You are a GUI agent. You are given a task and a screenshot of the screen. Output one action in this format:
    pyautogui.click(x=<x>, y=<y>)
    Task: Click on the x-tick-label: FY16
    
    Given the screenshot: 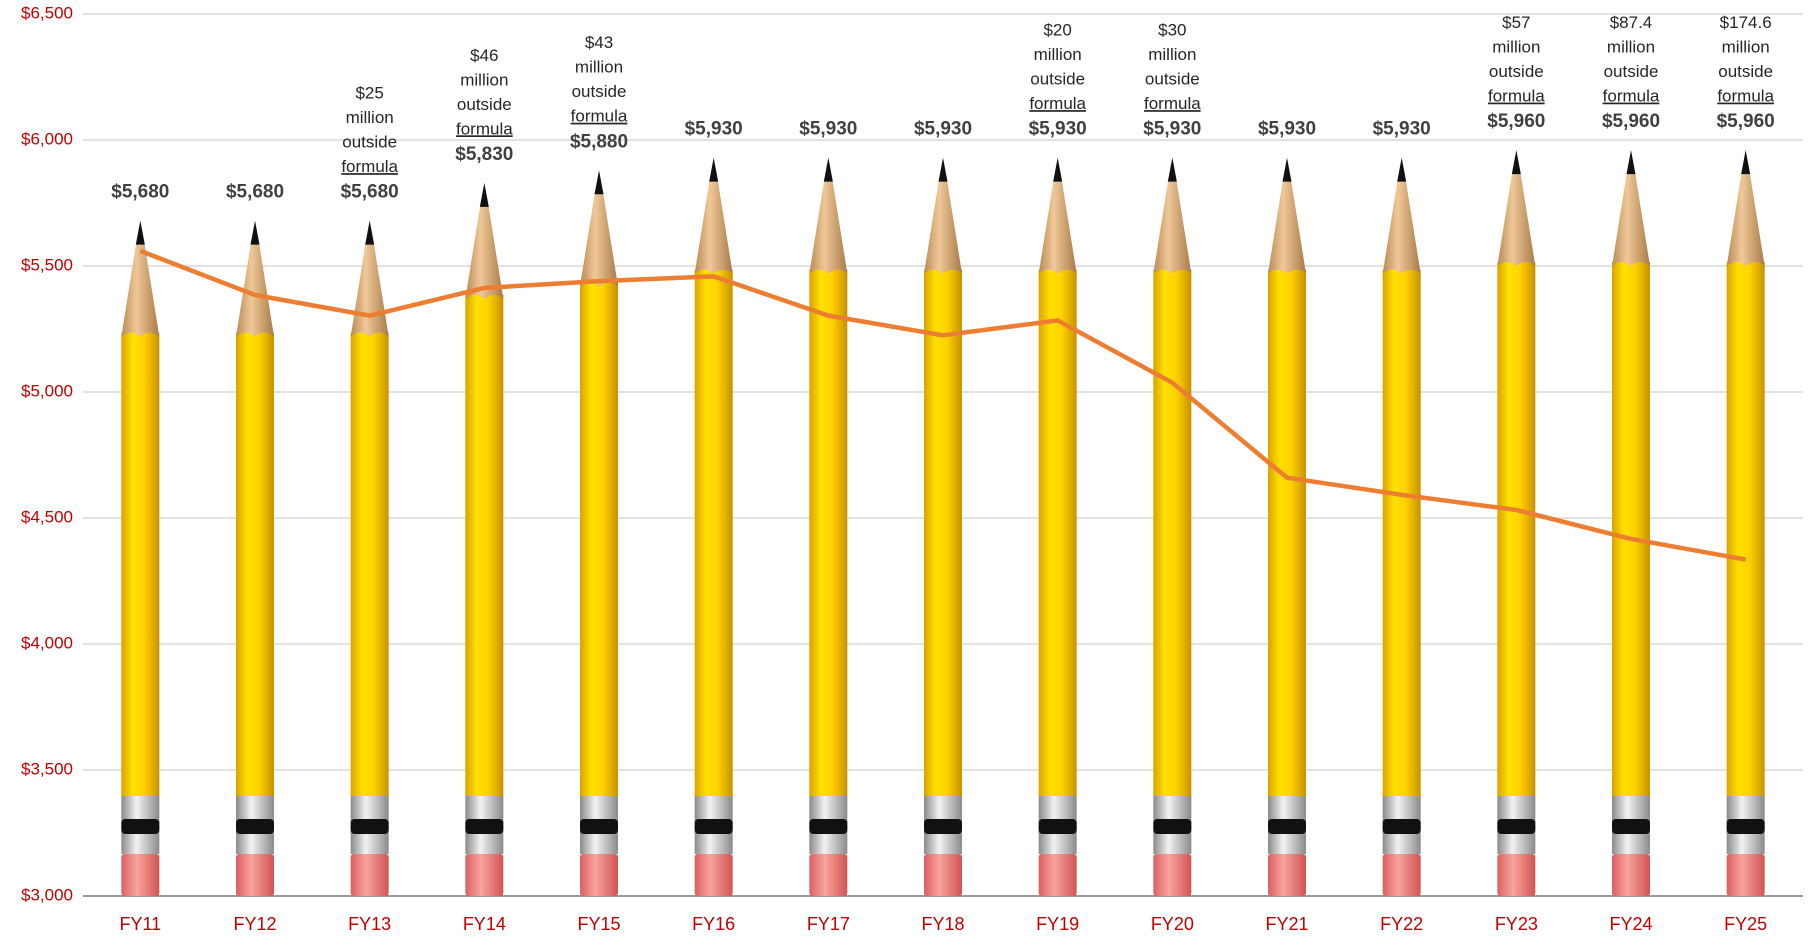 What is the action you would take?
    pyautogui.click(x=713, y=924)
    